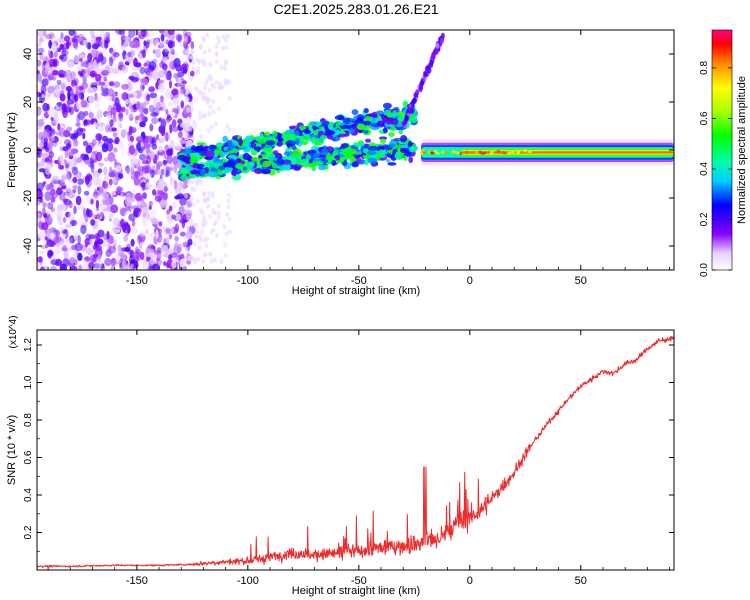 The image size is (750, 600). I want to click on x-tick-label: -150, so click(137, 281).